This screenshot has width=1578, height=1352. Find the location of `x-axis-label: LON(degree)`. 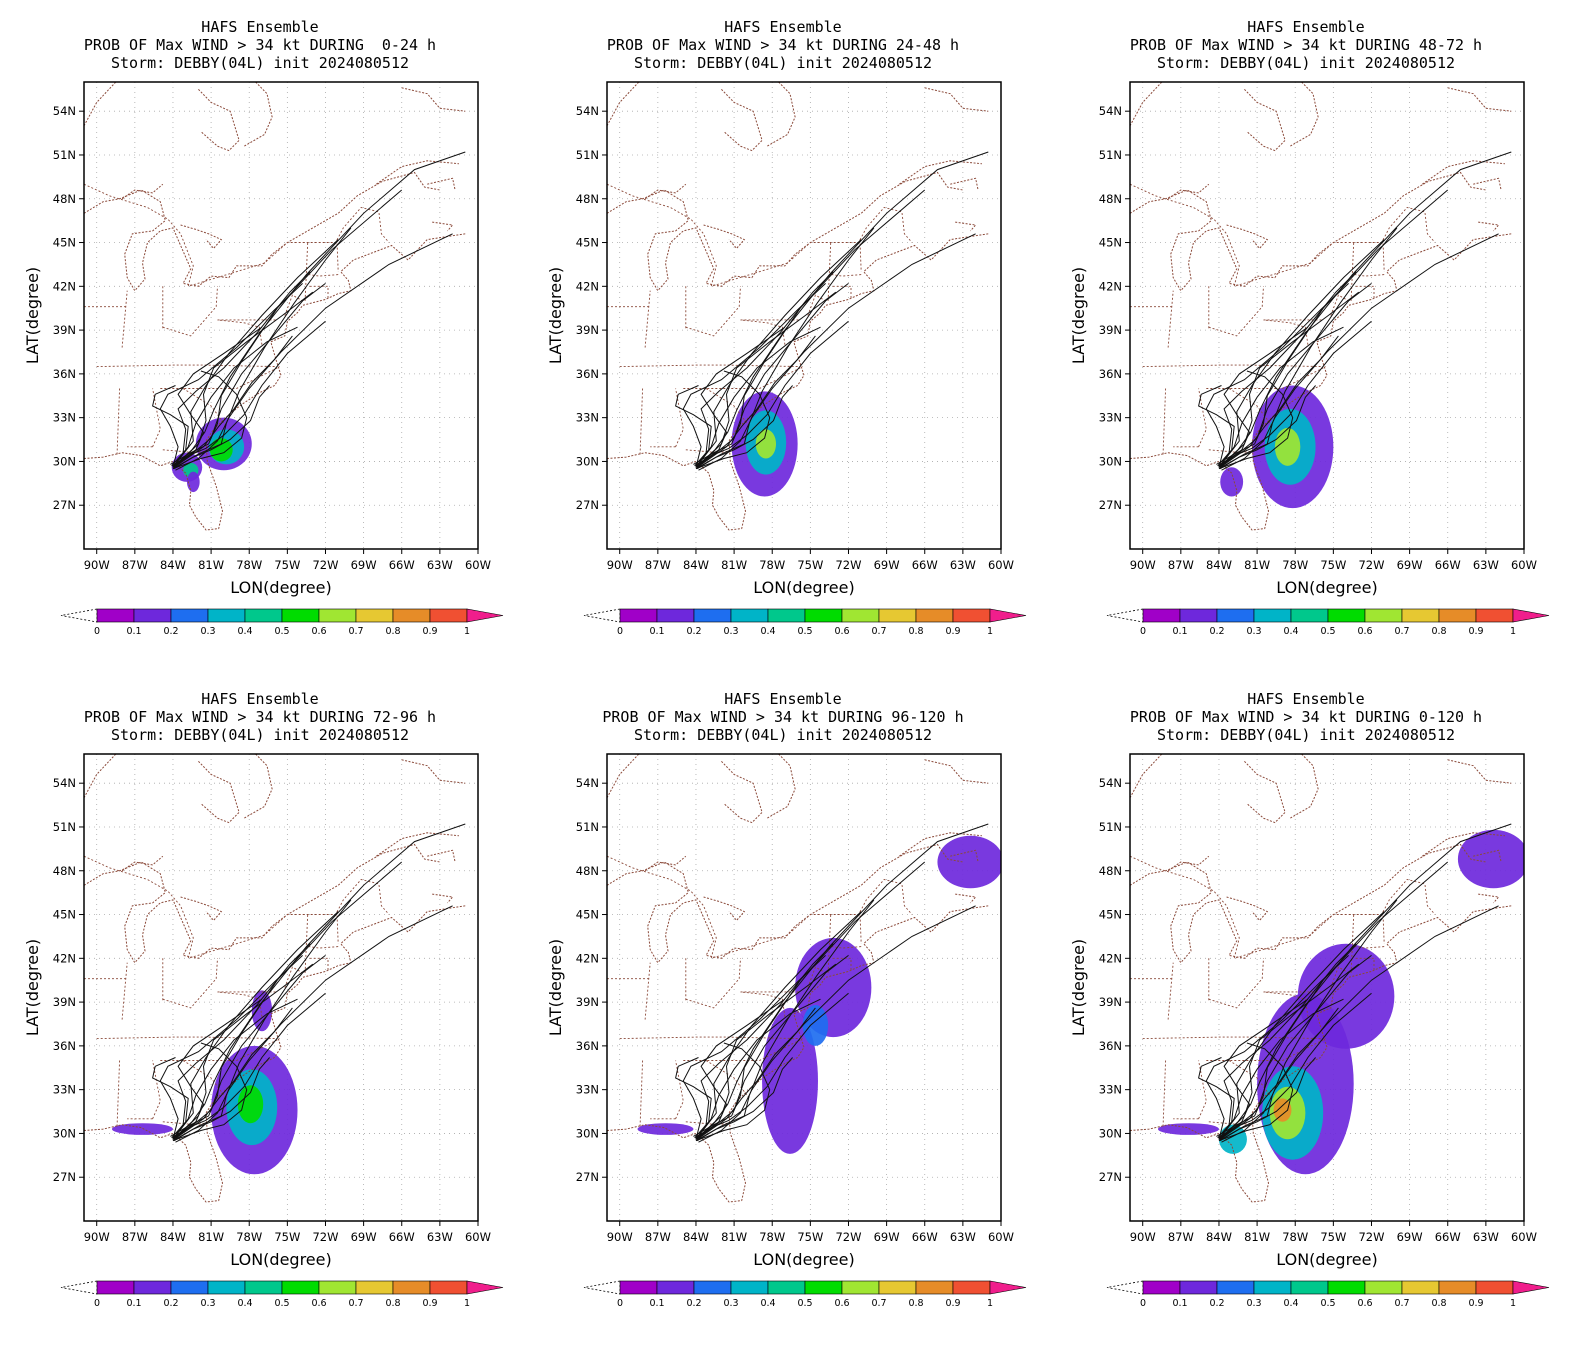

x-axis-label: LON(degree) is located at coordinates (803, 587).